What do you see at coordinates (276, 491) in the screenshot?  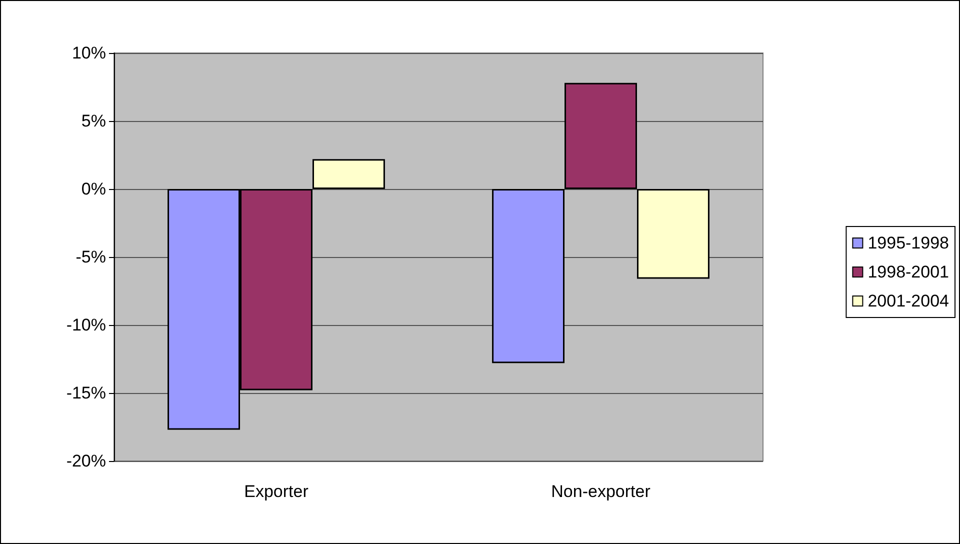 I see `x-tick-label: Exporter` at bounding box center [276, 491].